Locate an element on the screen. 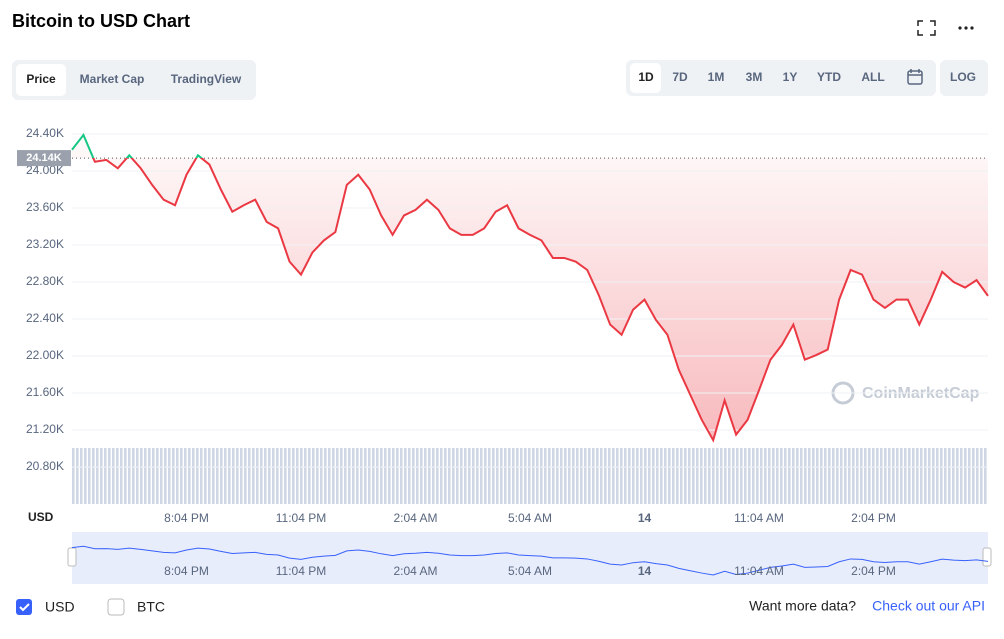 The width and height of the screenshot is (1004, 639). reference-label: 24.14K is located at coordinates (44, 158).